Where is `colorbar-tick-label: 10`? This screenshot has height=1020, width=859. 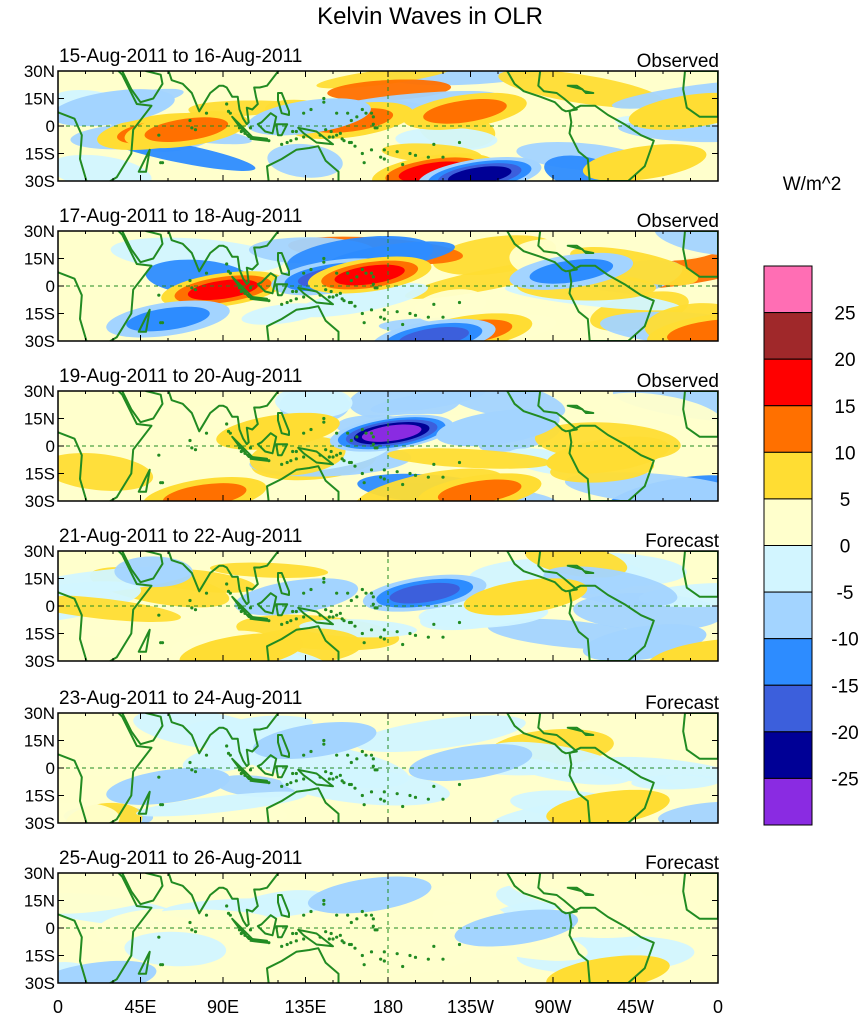 colorbar-tick-label: 10 is located at coordinates (844, 453).